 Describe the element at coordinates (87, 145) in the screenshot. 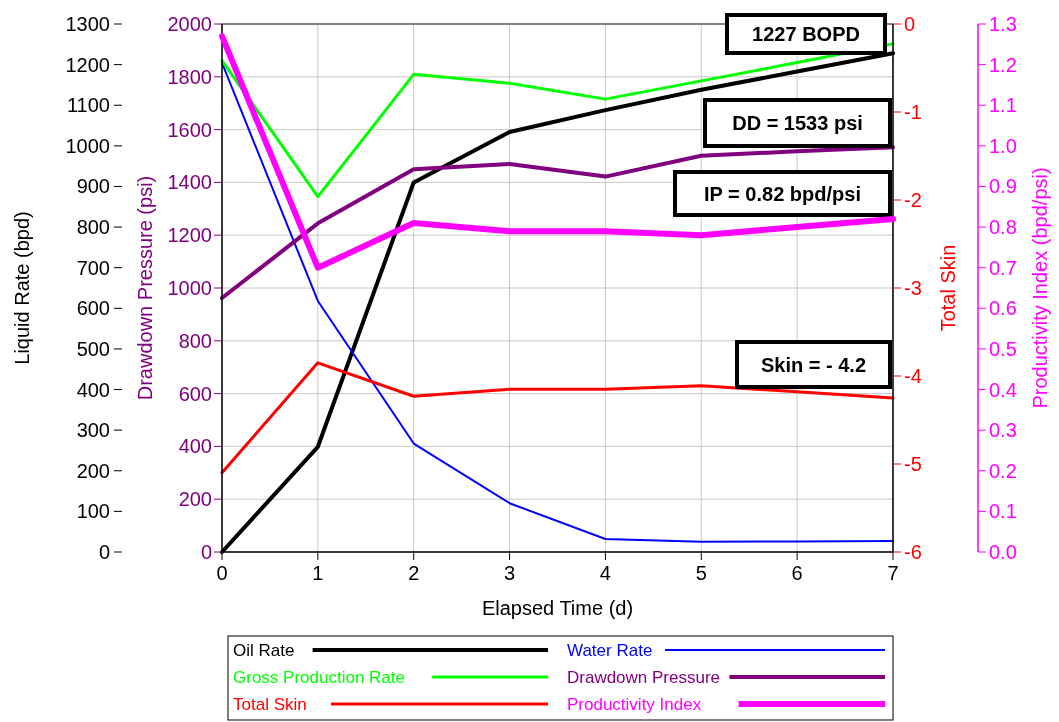

I see `y-tick-label: 1000` at that location.